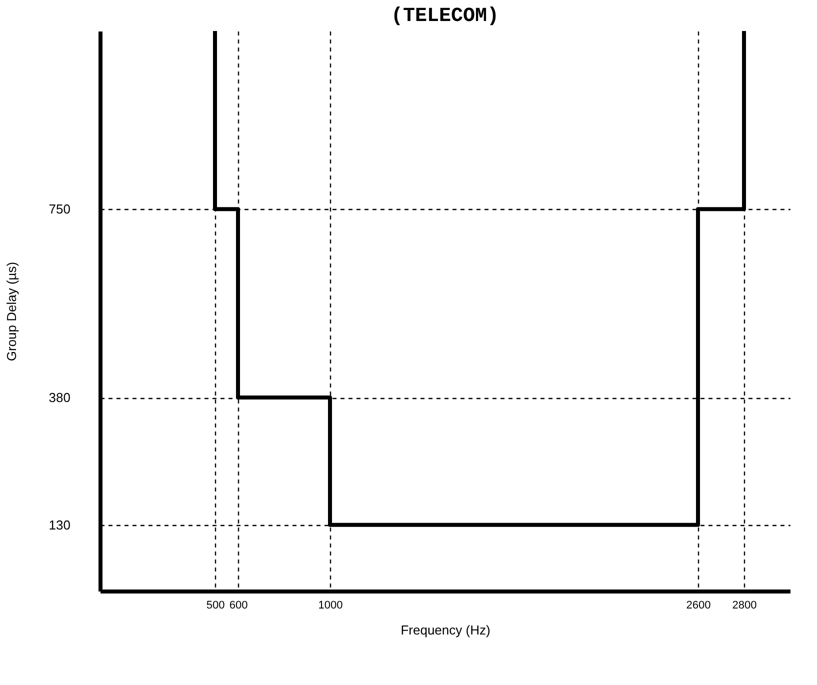 This screenshot has height=685, width=817. I want to click on x-tick-label: 2600, so click(698, 606).